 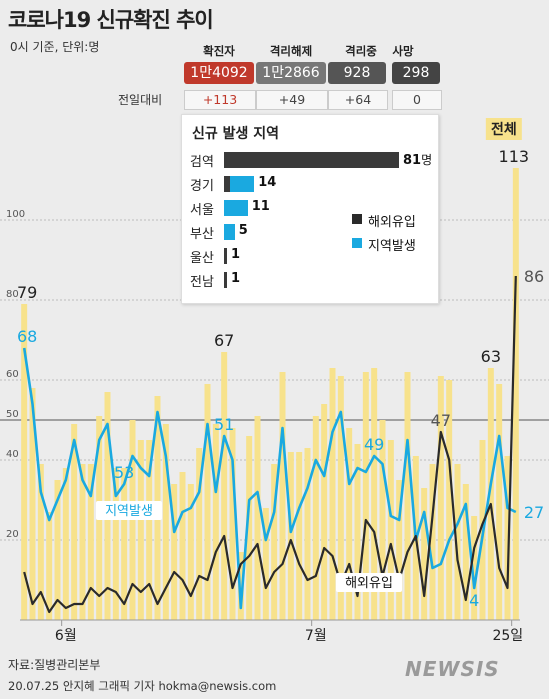 What do you see at coordinates (260, 206) in the screenshot?
I see `region-value-number: 11` at bounding box center [260, 206].